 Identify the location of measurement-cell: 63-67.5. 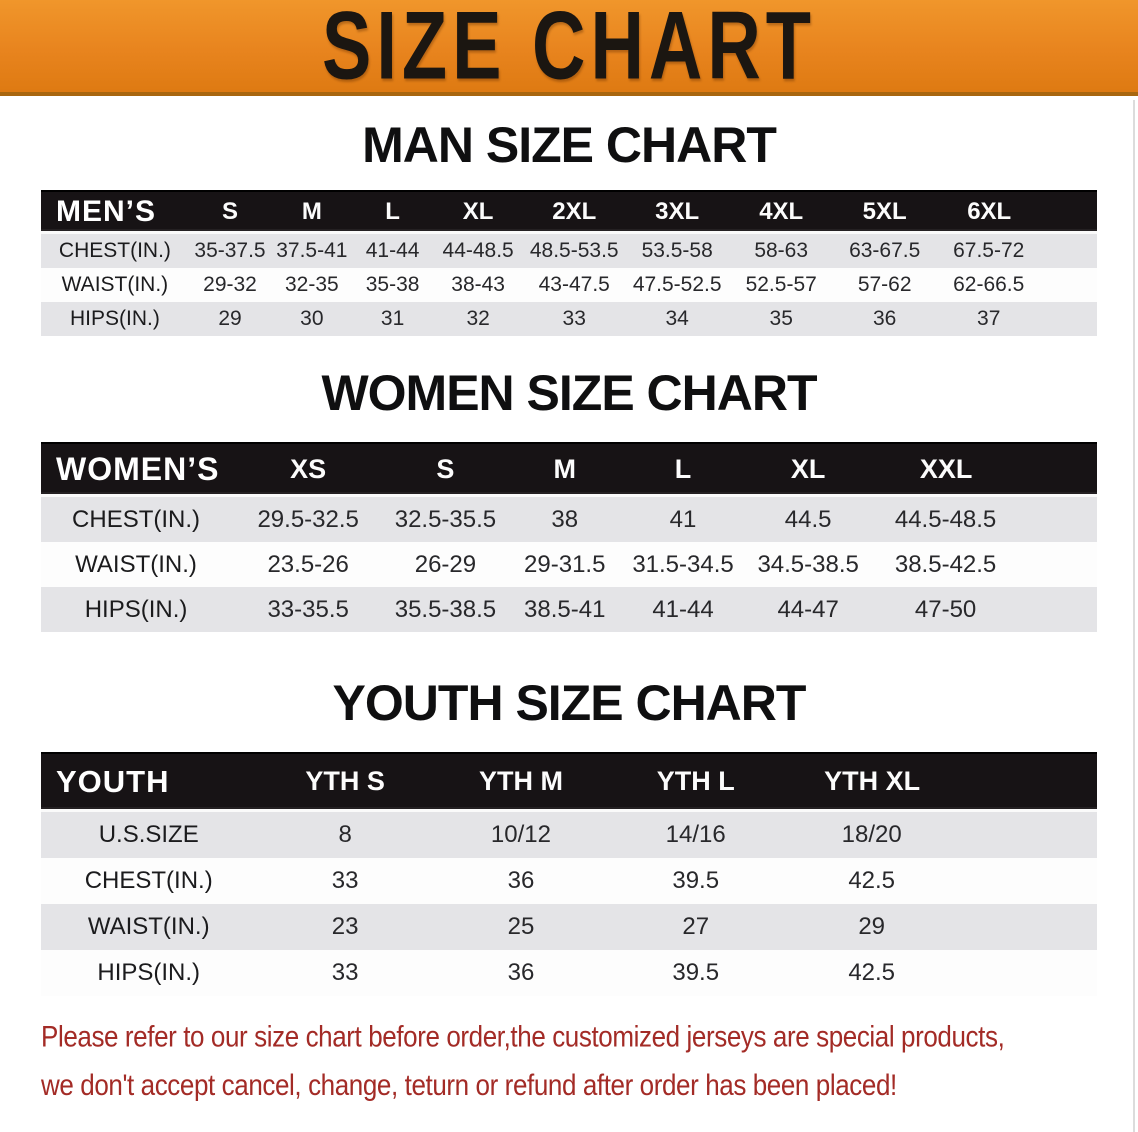
(885, 250).